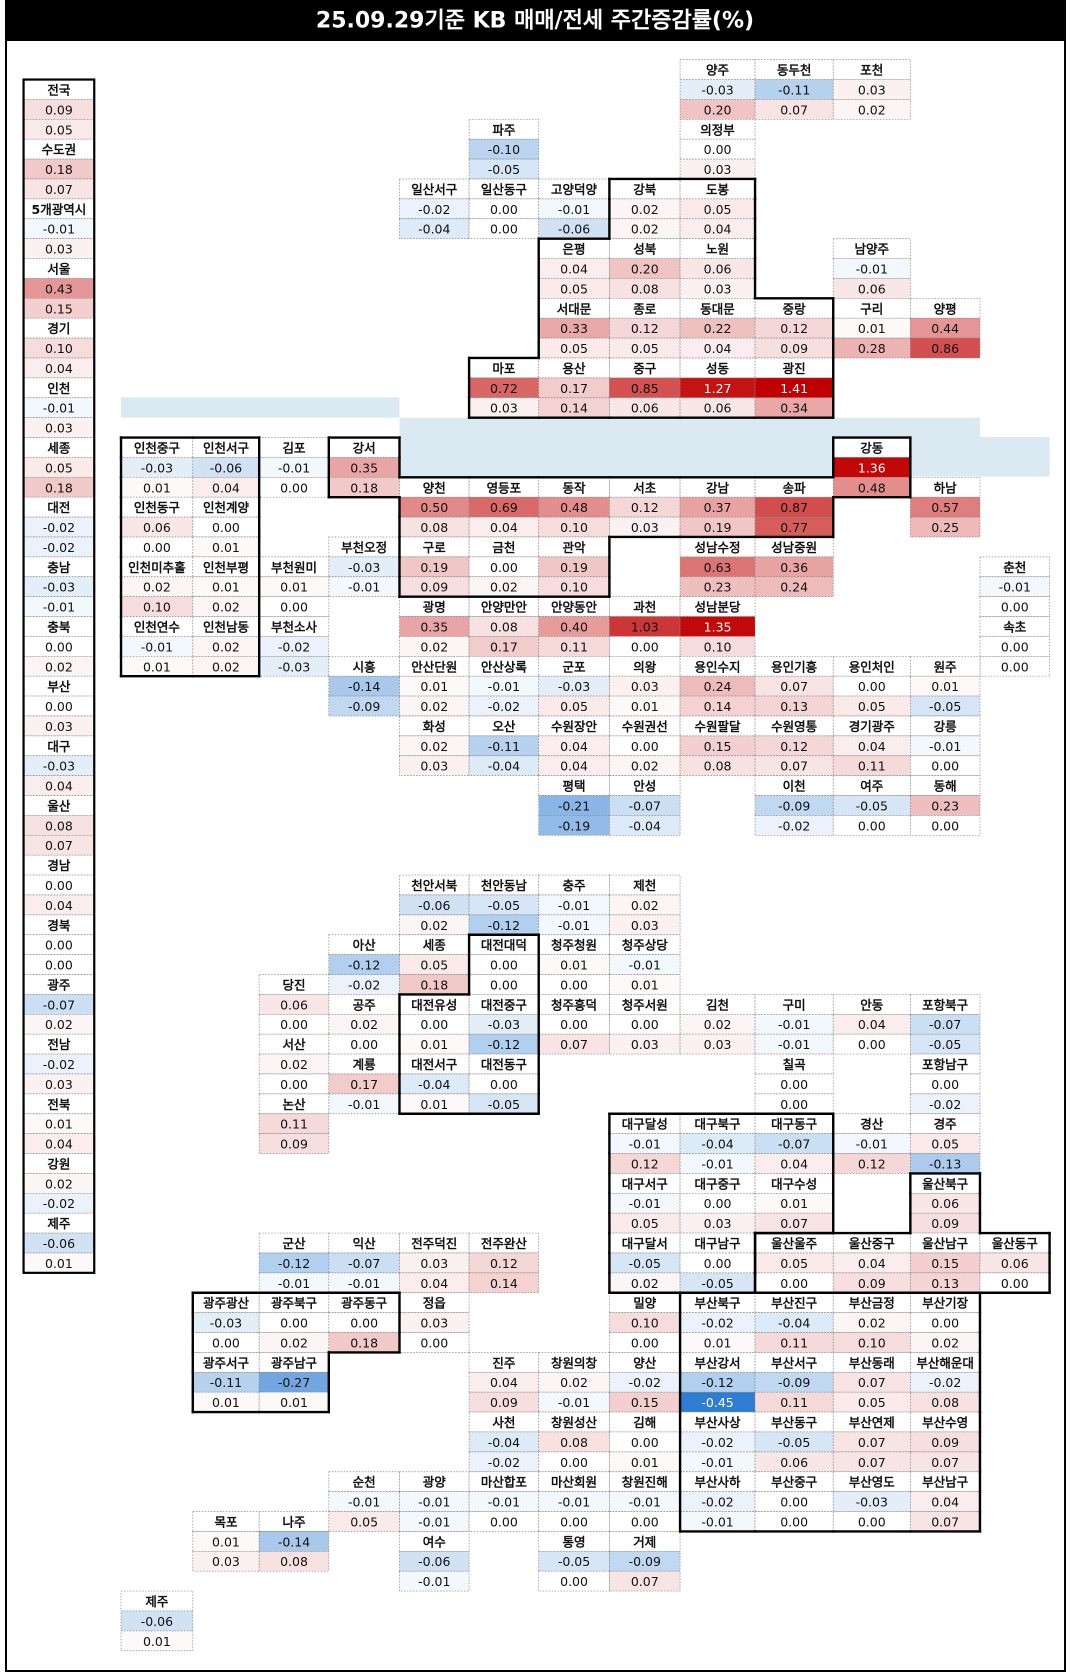 This screenshot has height=1675, width=1071. Describe the element at coordinates (585, 437) in the screenshot. I see `river-layer` at that location.